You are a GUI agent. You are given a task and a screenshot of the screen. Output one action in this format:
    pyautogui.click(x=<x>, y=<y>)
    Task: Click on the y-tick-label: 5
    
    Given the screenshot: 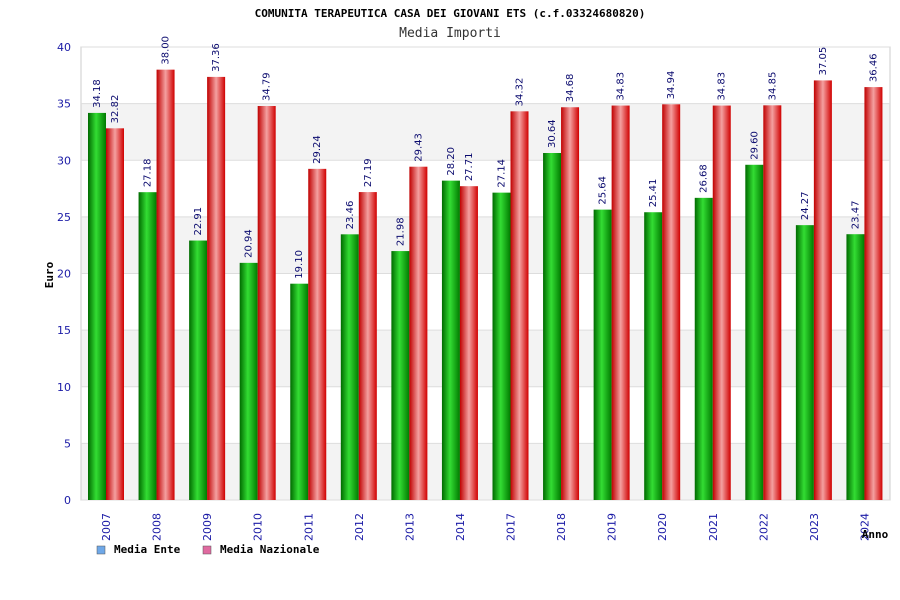 What is the action you would take?
    pyautogui.click(x=67, y=443)
    